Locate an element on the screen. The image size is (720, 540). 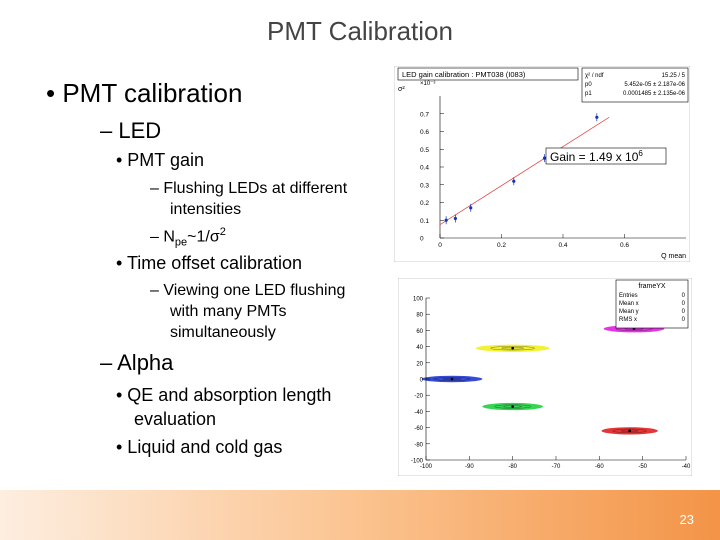
bullet-viewing-line2: with many PMTs is located at coordinates (228, 311).